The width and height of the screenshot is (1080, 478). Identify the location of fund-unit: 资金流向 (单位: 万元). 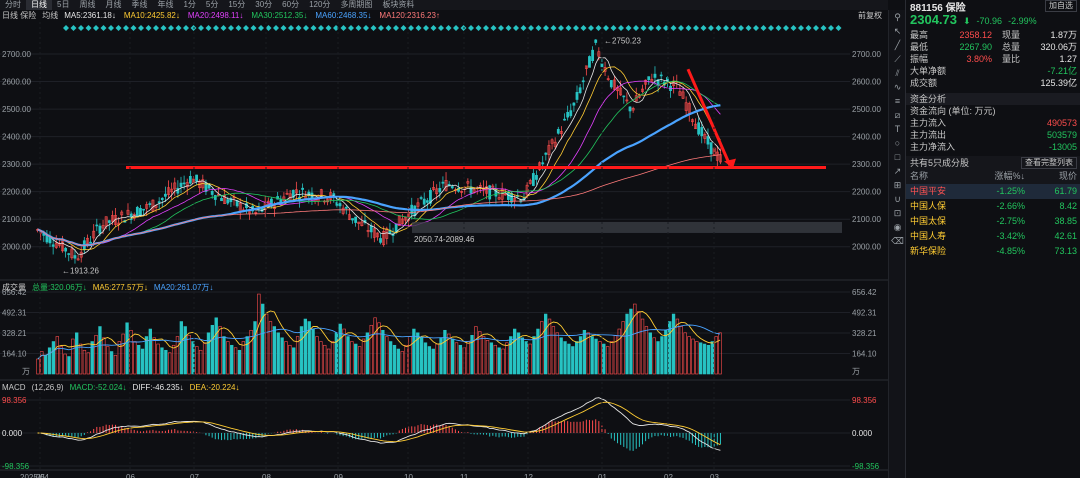
(953, 111).